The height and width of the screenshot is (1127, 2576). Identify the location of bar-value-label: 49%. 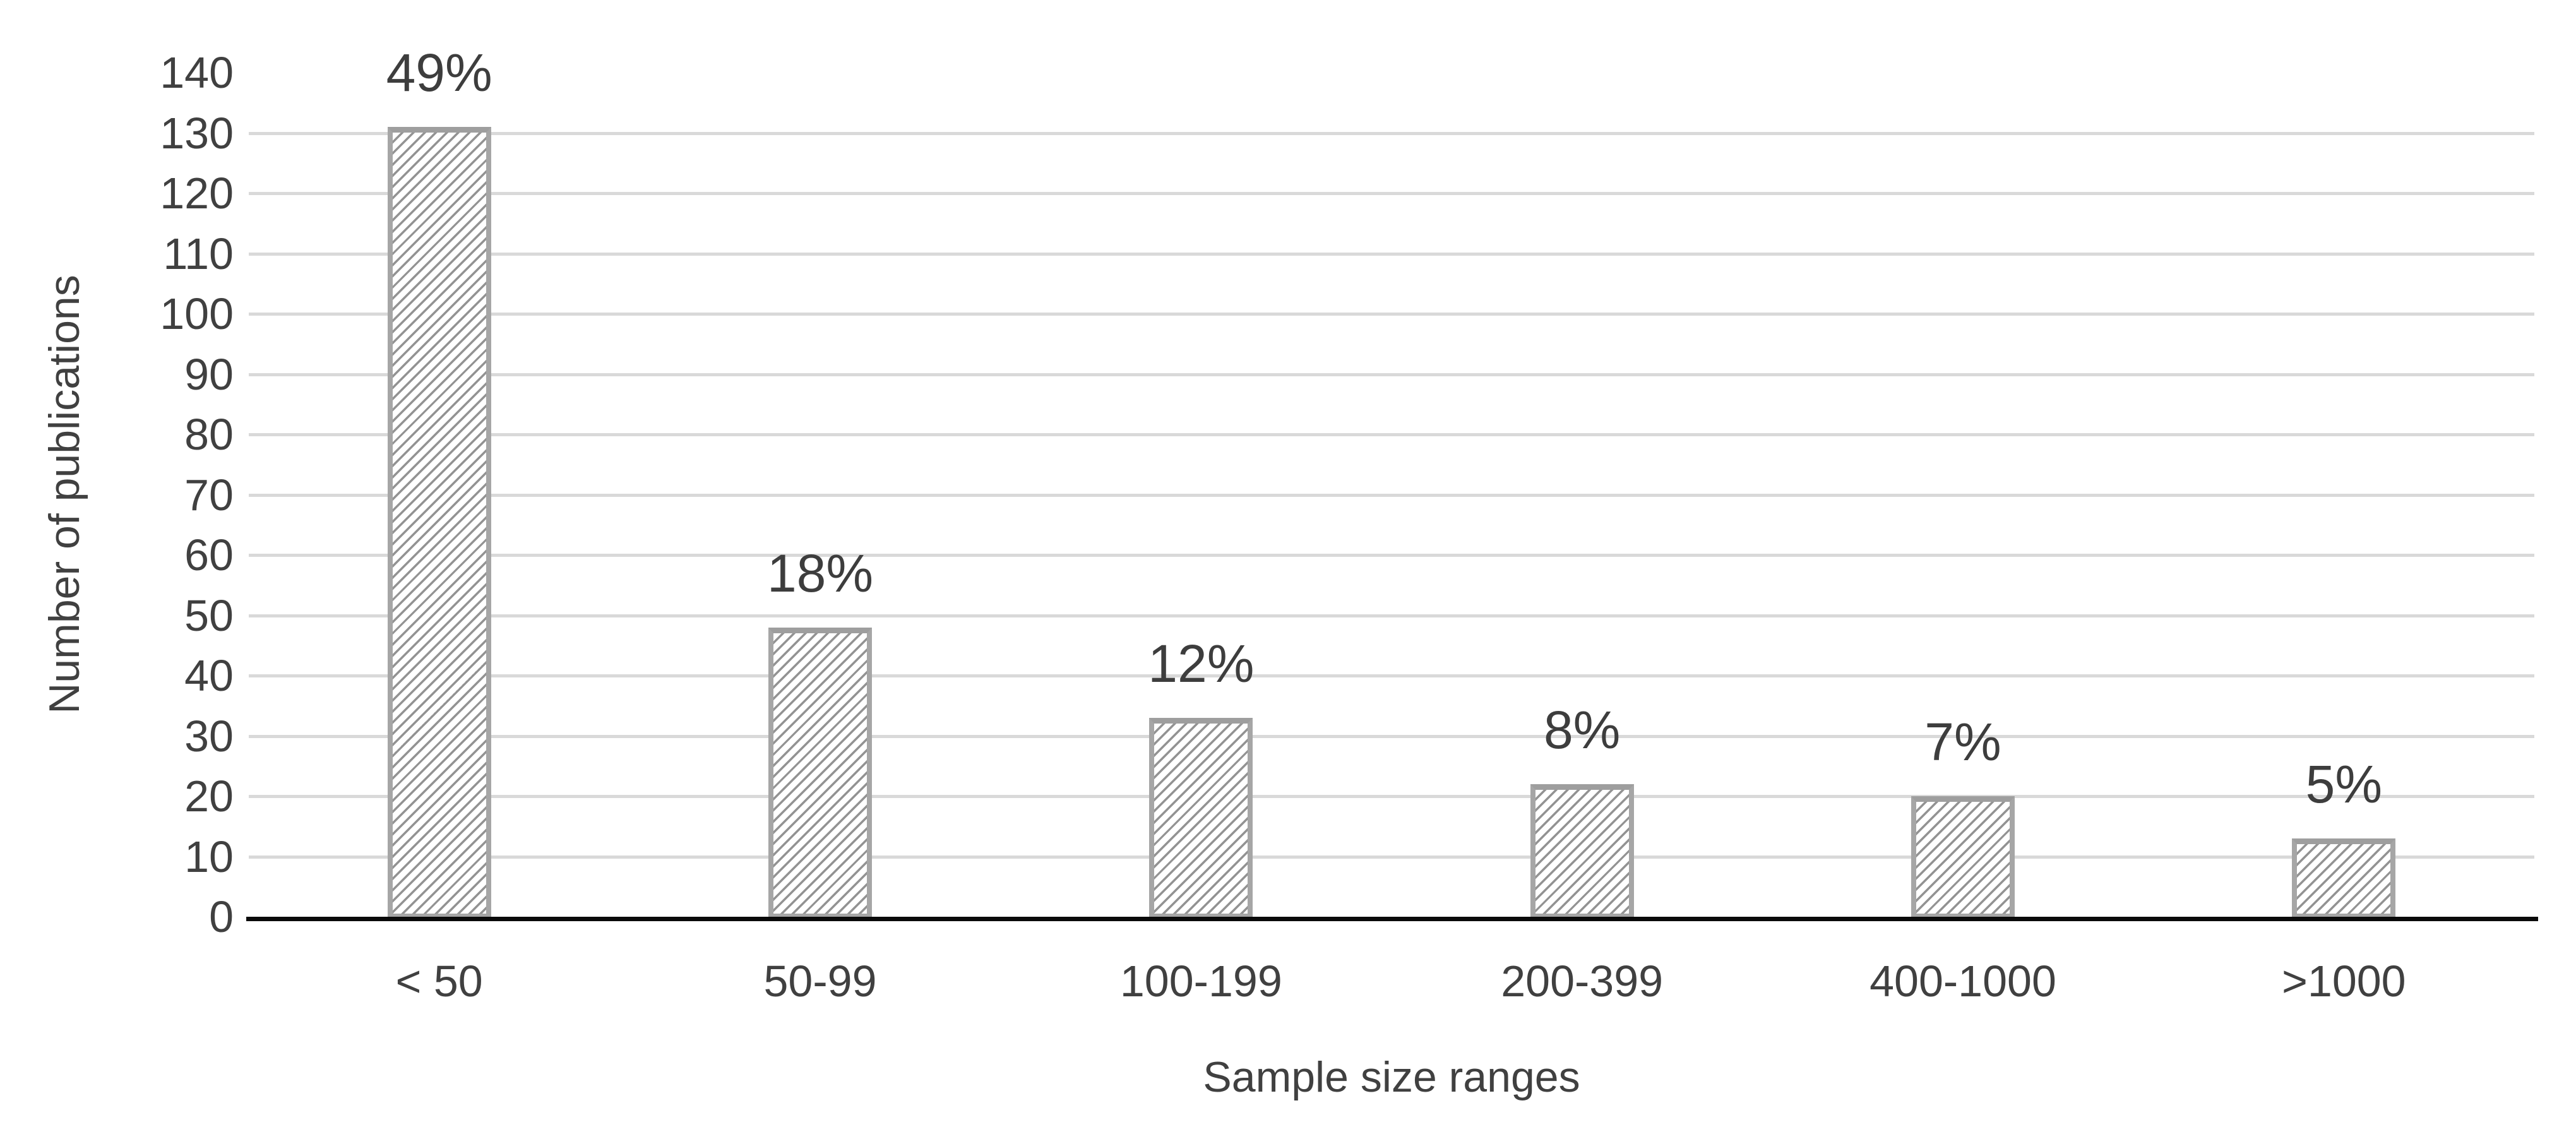
(439, 72).